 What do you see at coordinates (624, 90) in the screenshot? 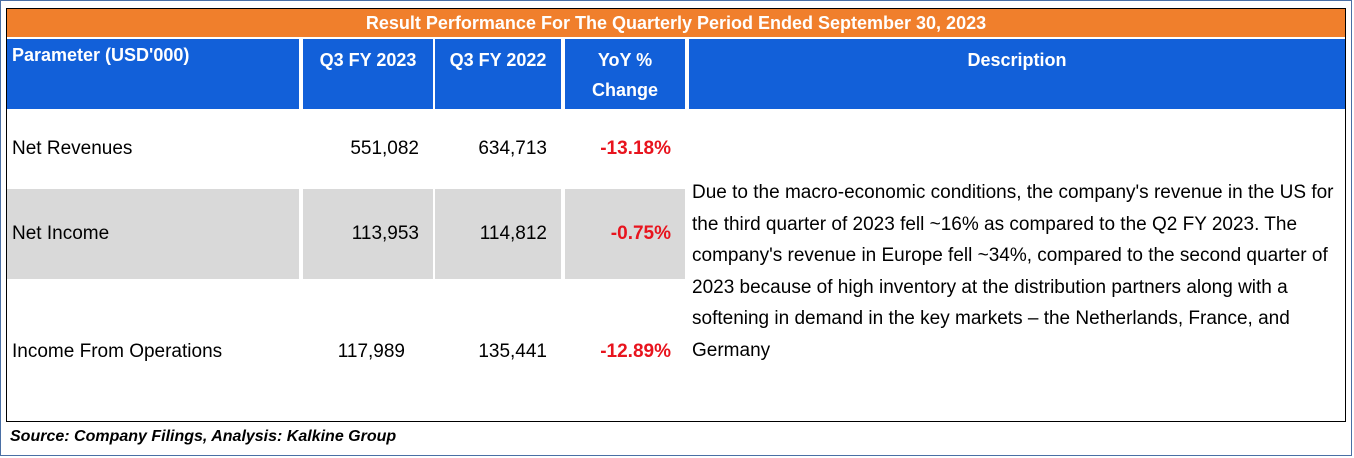
I see `header-yoy-line2: Change` at bounding box center [624, 90].